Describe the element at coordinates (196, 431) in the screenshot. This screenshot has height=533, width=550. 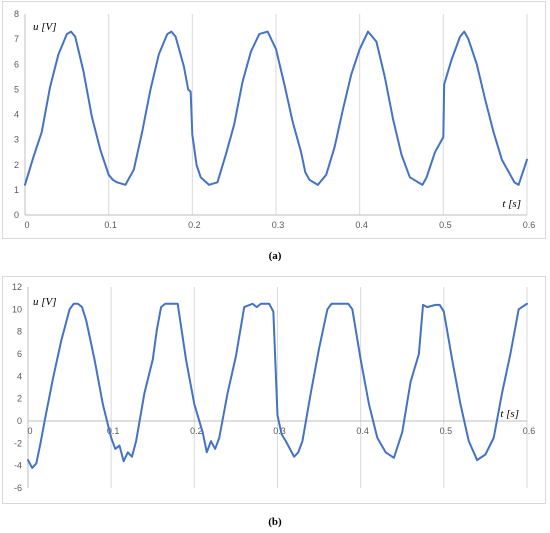
I see `chart-b-x-tick-label: 0.2` at that location.